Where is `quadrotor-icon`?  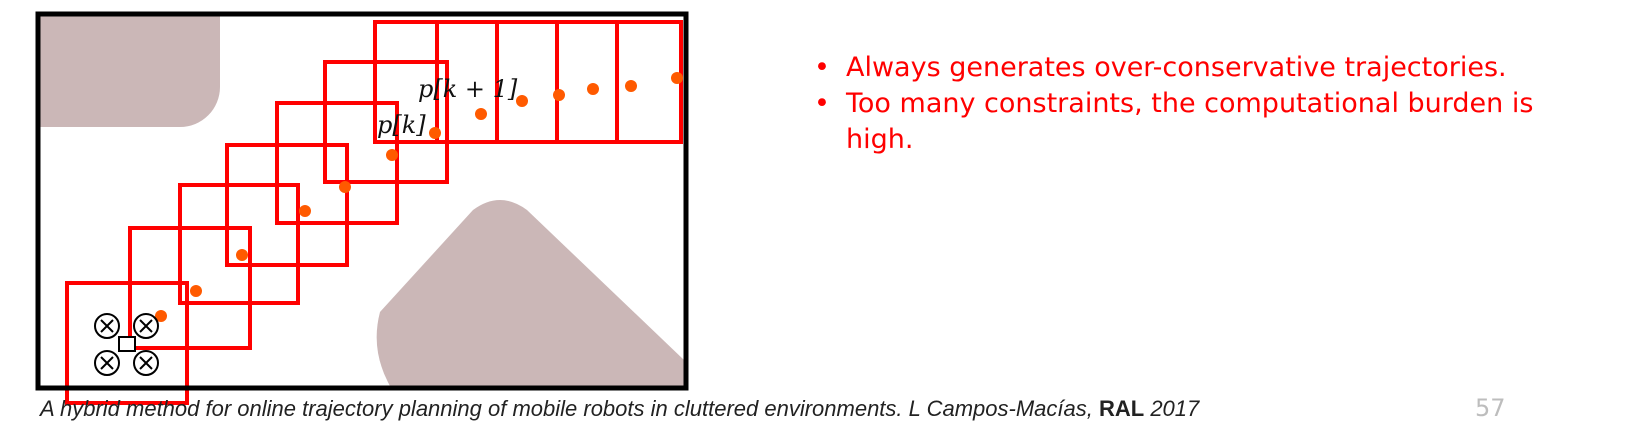 quadrotor-icon is located at coordinates (126, 344).